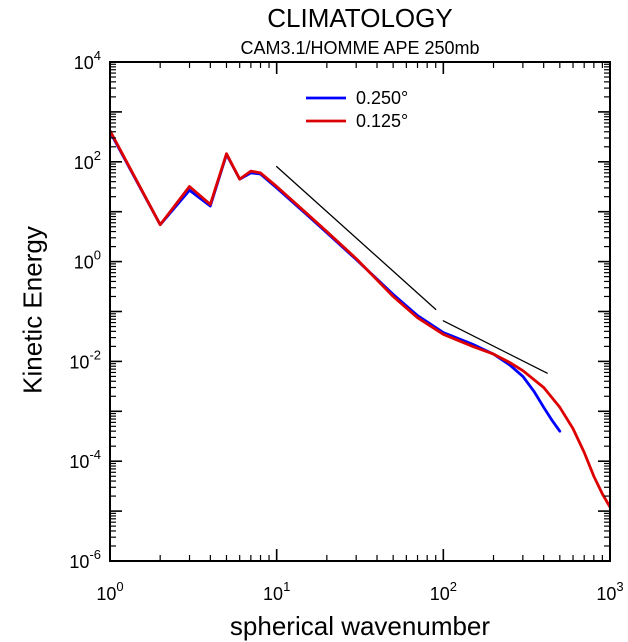  What do you see at coordinates (382, 121) in the screenshot?
I see `legend-label: 0.125°` at bounding box center [382, 121].